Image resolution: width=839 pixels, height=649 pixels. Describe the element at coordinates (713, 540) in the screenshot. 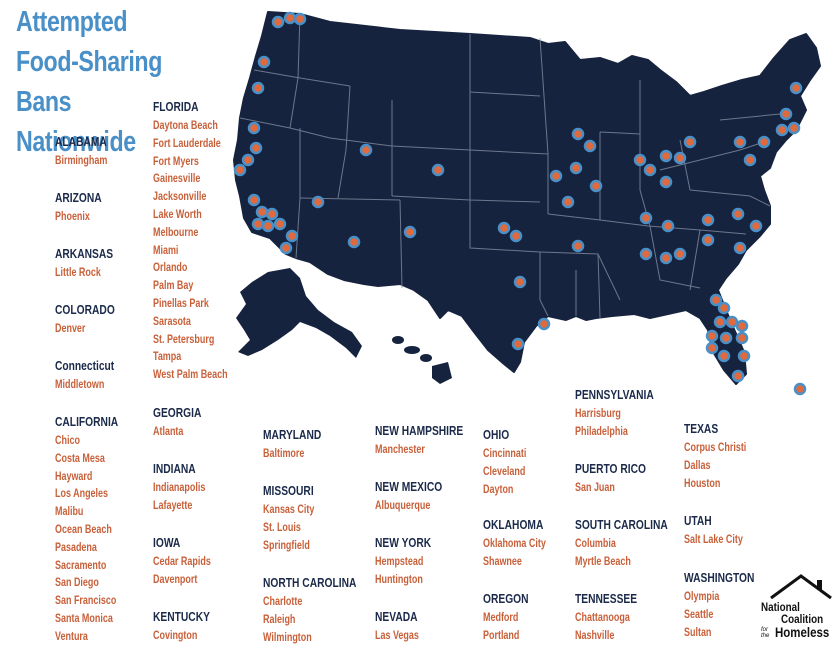

I see `city-name: Salt Lake City` at that location.